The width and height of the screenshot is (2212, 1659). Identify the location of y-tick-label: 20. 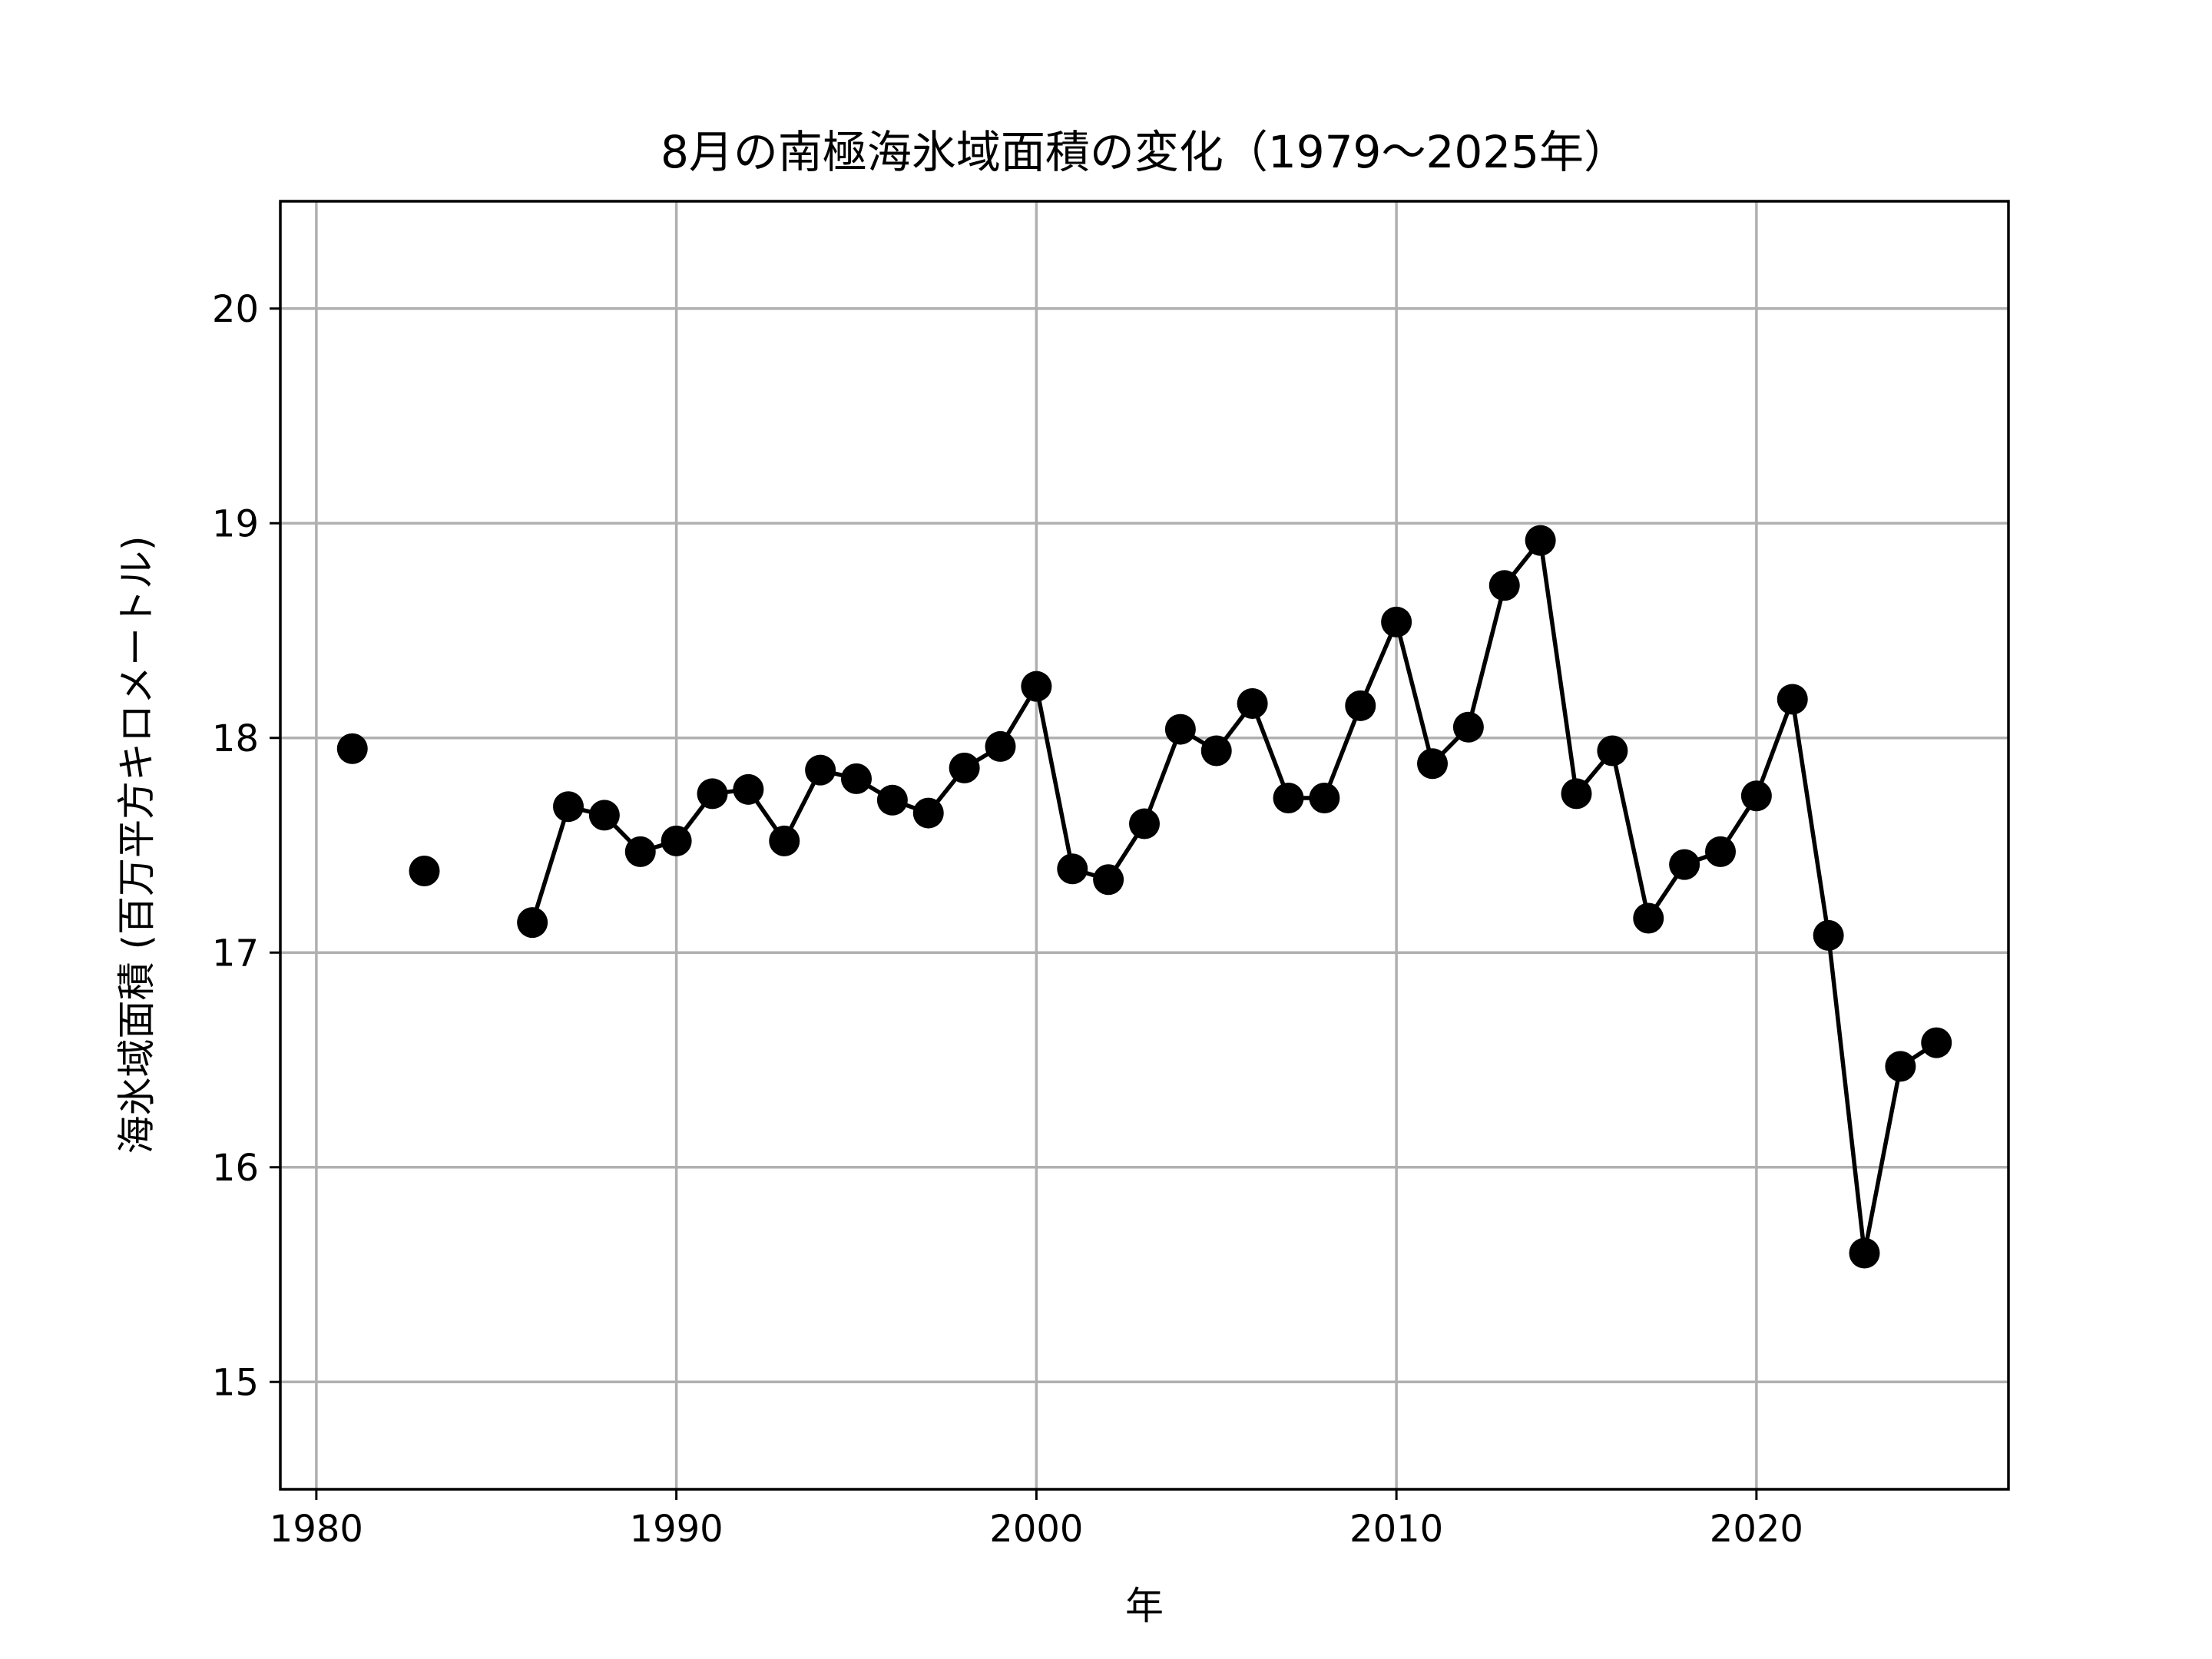
(236, 309).